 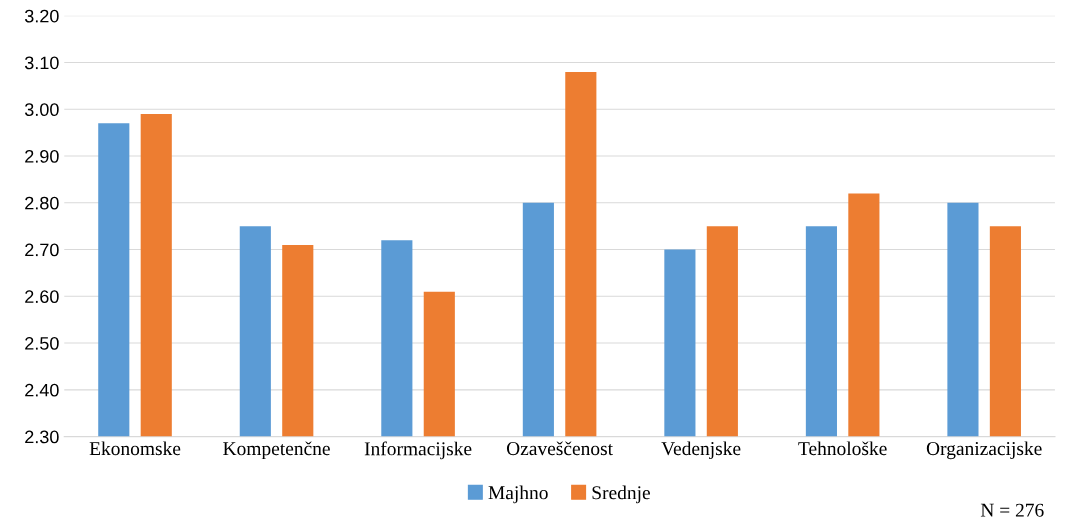 What do you see at coordinates (42, 437) in the screenshot?
I see `y-tick-label: 2.30` at bounding box center [42, 437].